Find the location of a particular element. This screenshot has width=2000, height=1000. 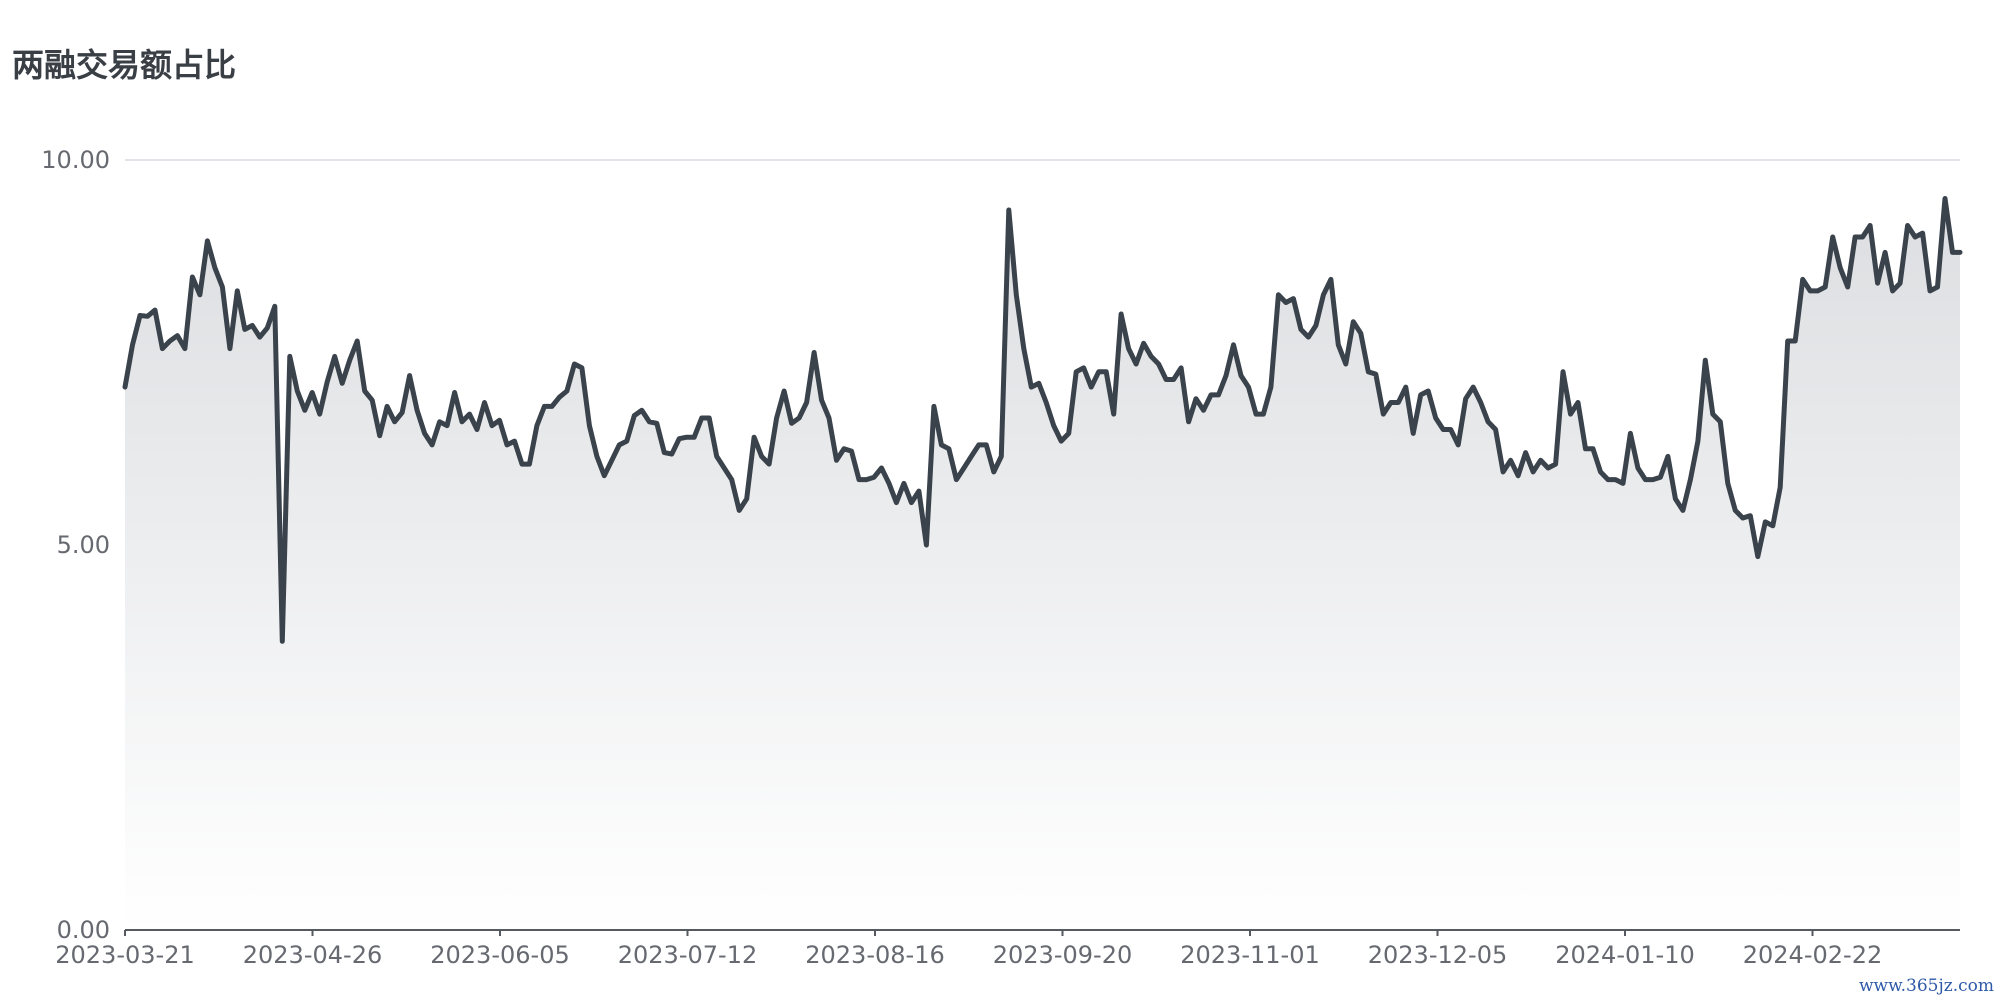

x-tick-label: 2023-04-26 is located at coordinates (312, 955).